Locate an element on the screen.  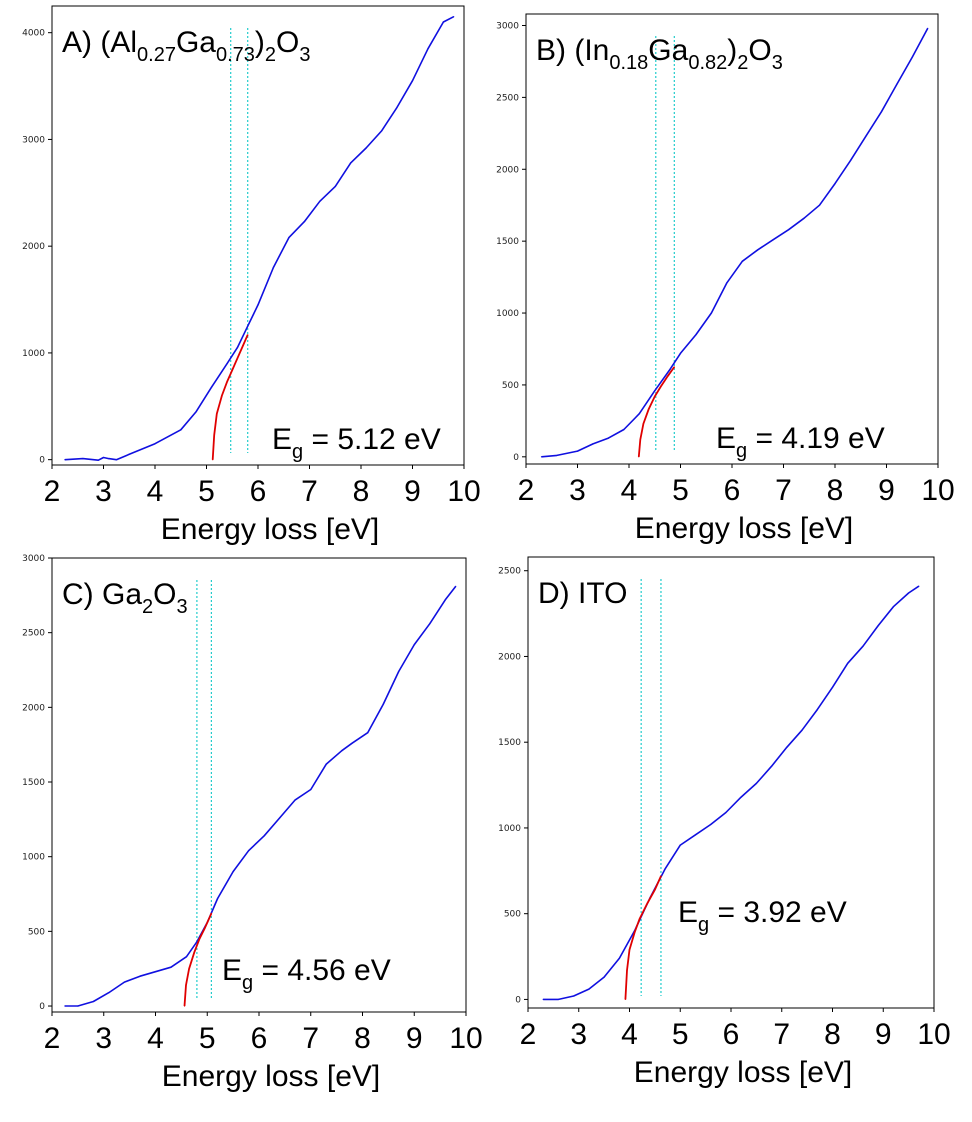
formula-subscript: 0.18 is located at coordinates (628, 63).